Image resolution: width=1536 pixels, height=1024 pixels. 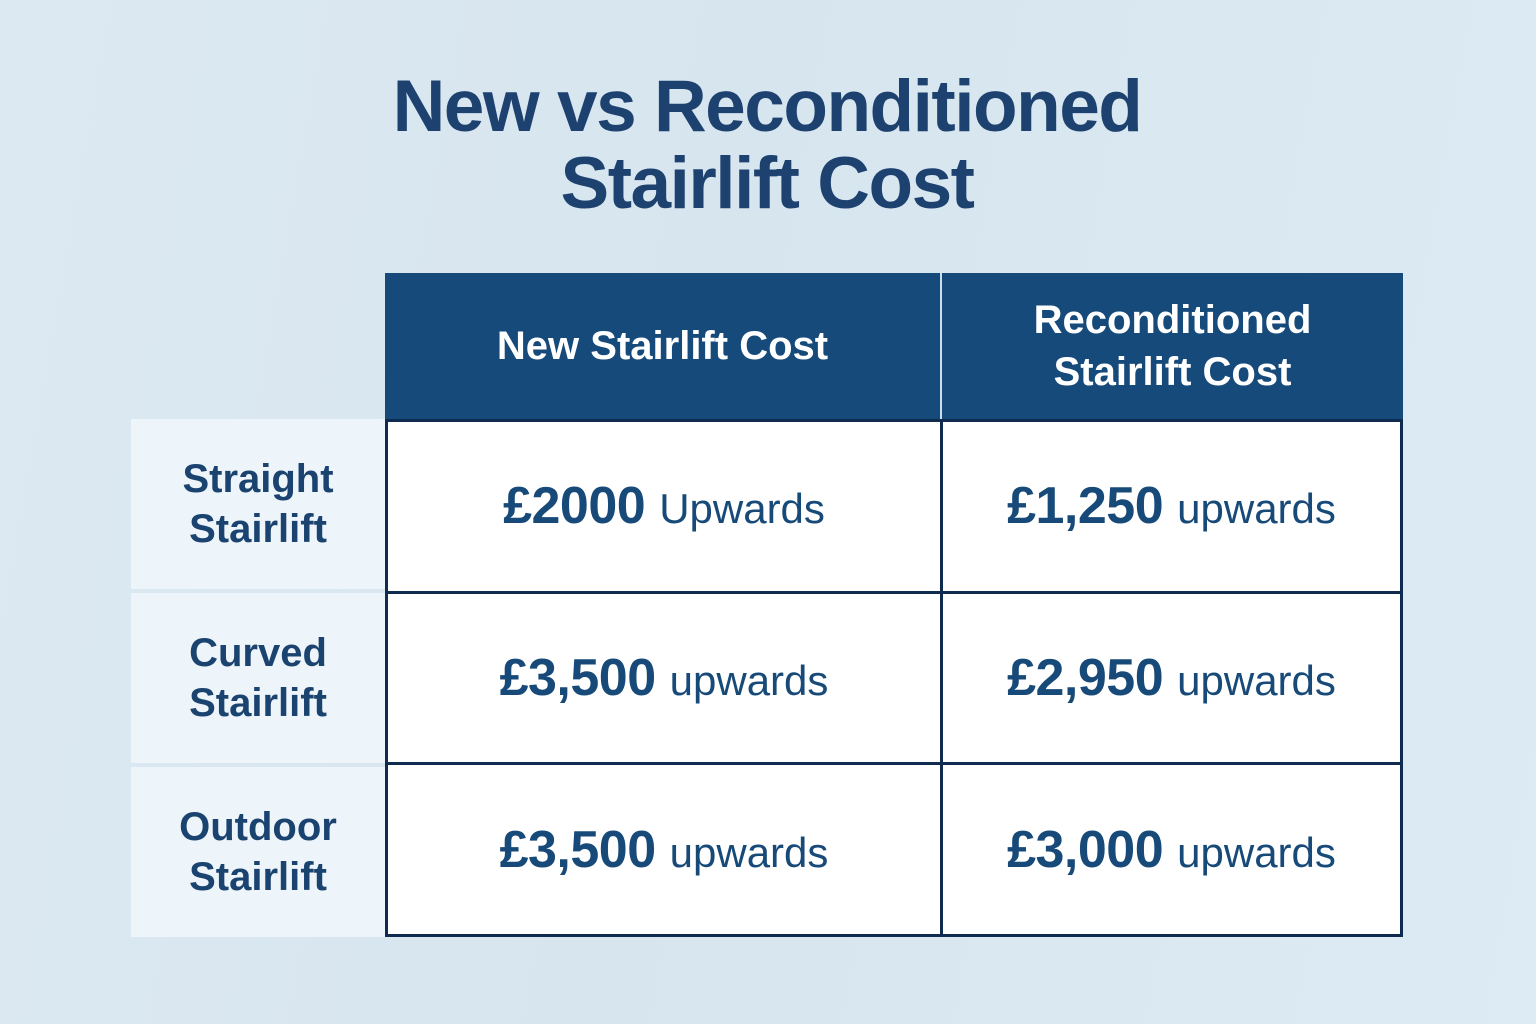 What do you see at coordinates (941, 346) in the screenshot?
I see `header-column-divider` at bounding box center [941, 346].